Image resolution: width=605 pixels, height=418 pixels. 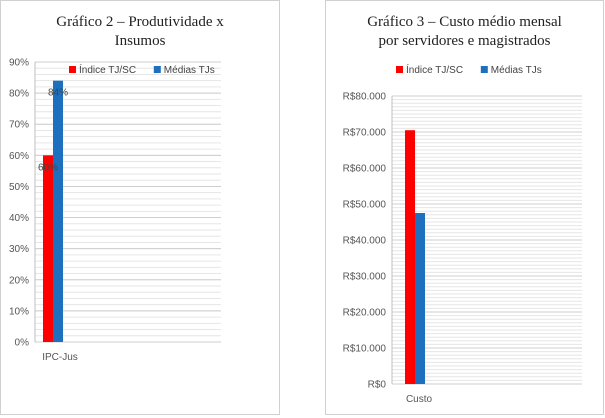 What do you see at coordinates (19, 311) in the screenshot?
I see `y-tick-label: 10%` at bounding box center [19, 311].